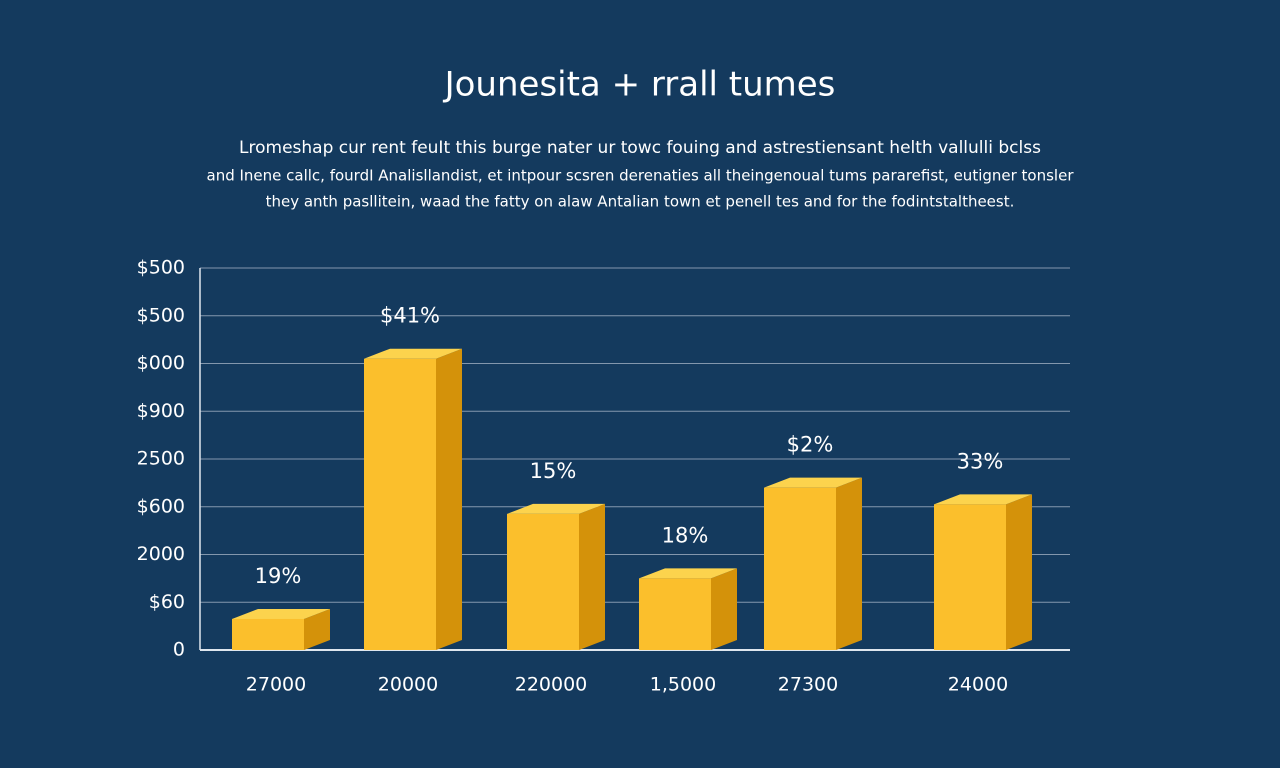 The height and width of the screenshot is (768, 1280). Describe the element at coordinates (978, 685) in the screenshot. I see `x-tick-label: 24000` at that location.